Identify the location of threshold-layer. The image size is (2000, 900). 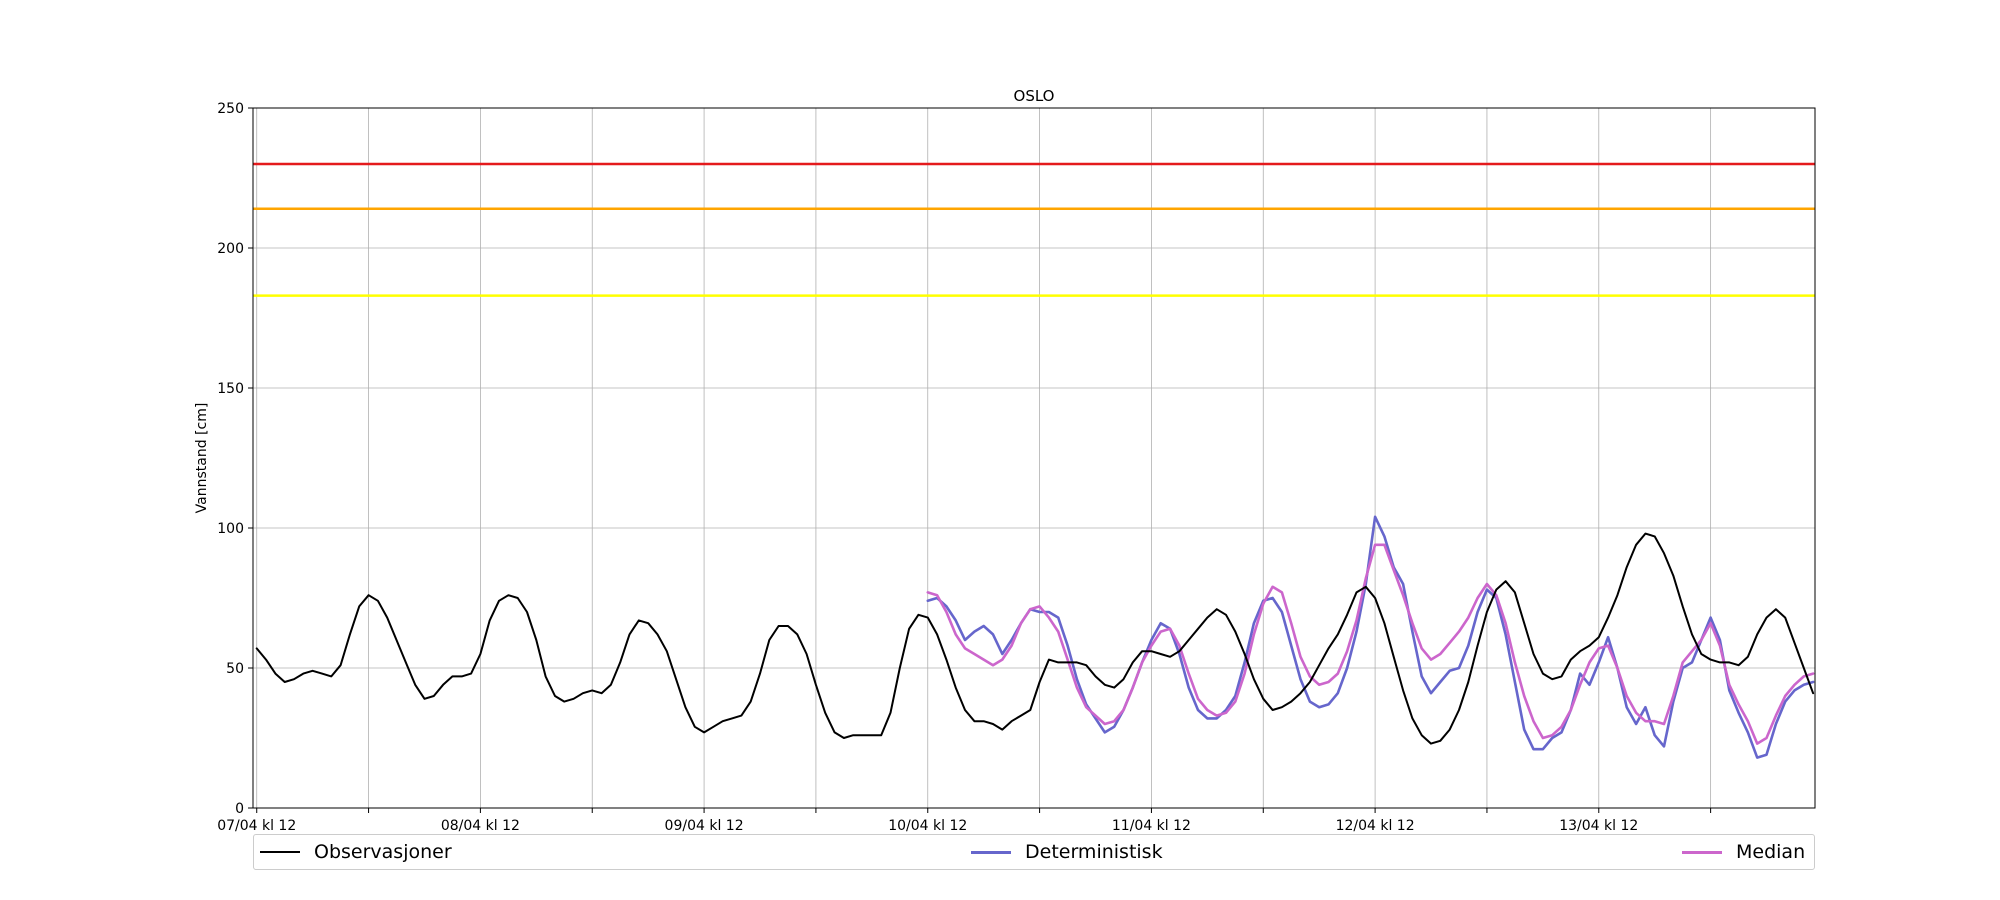
(1034, 229).